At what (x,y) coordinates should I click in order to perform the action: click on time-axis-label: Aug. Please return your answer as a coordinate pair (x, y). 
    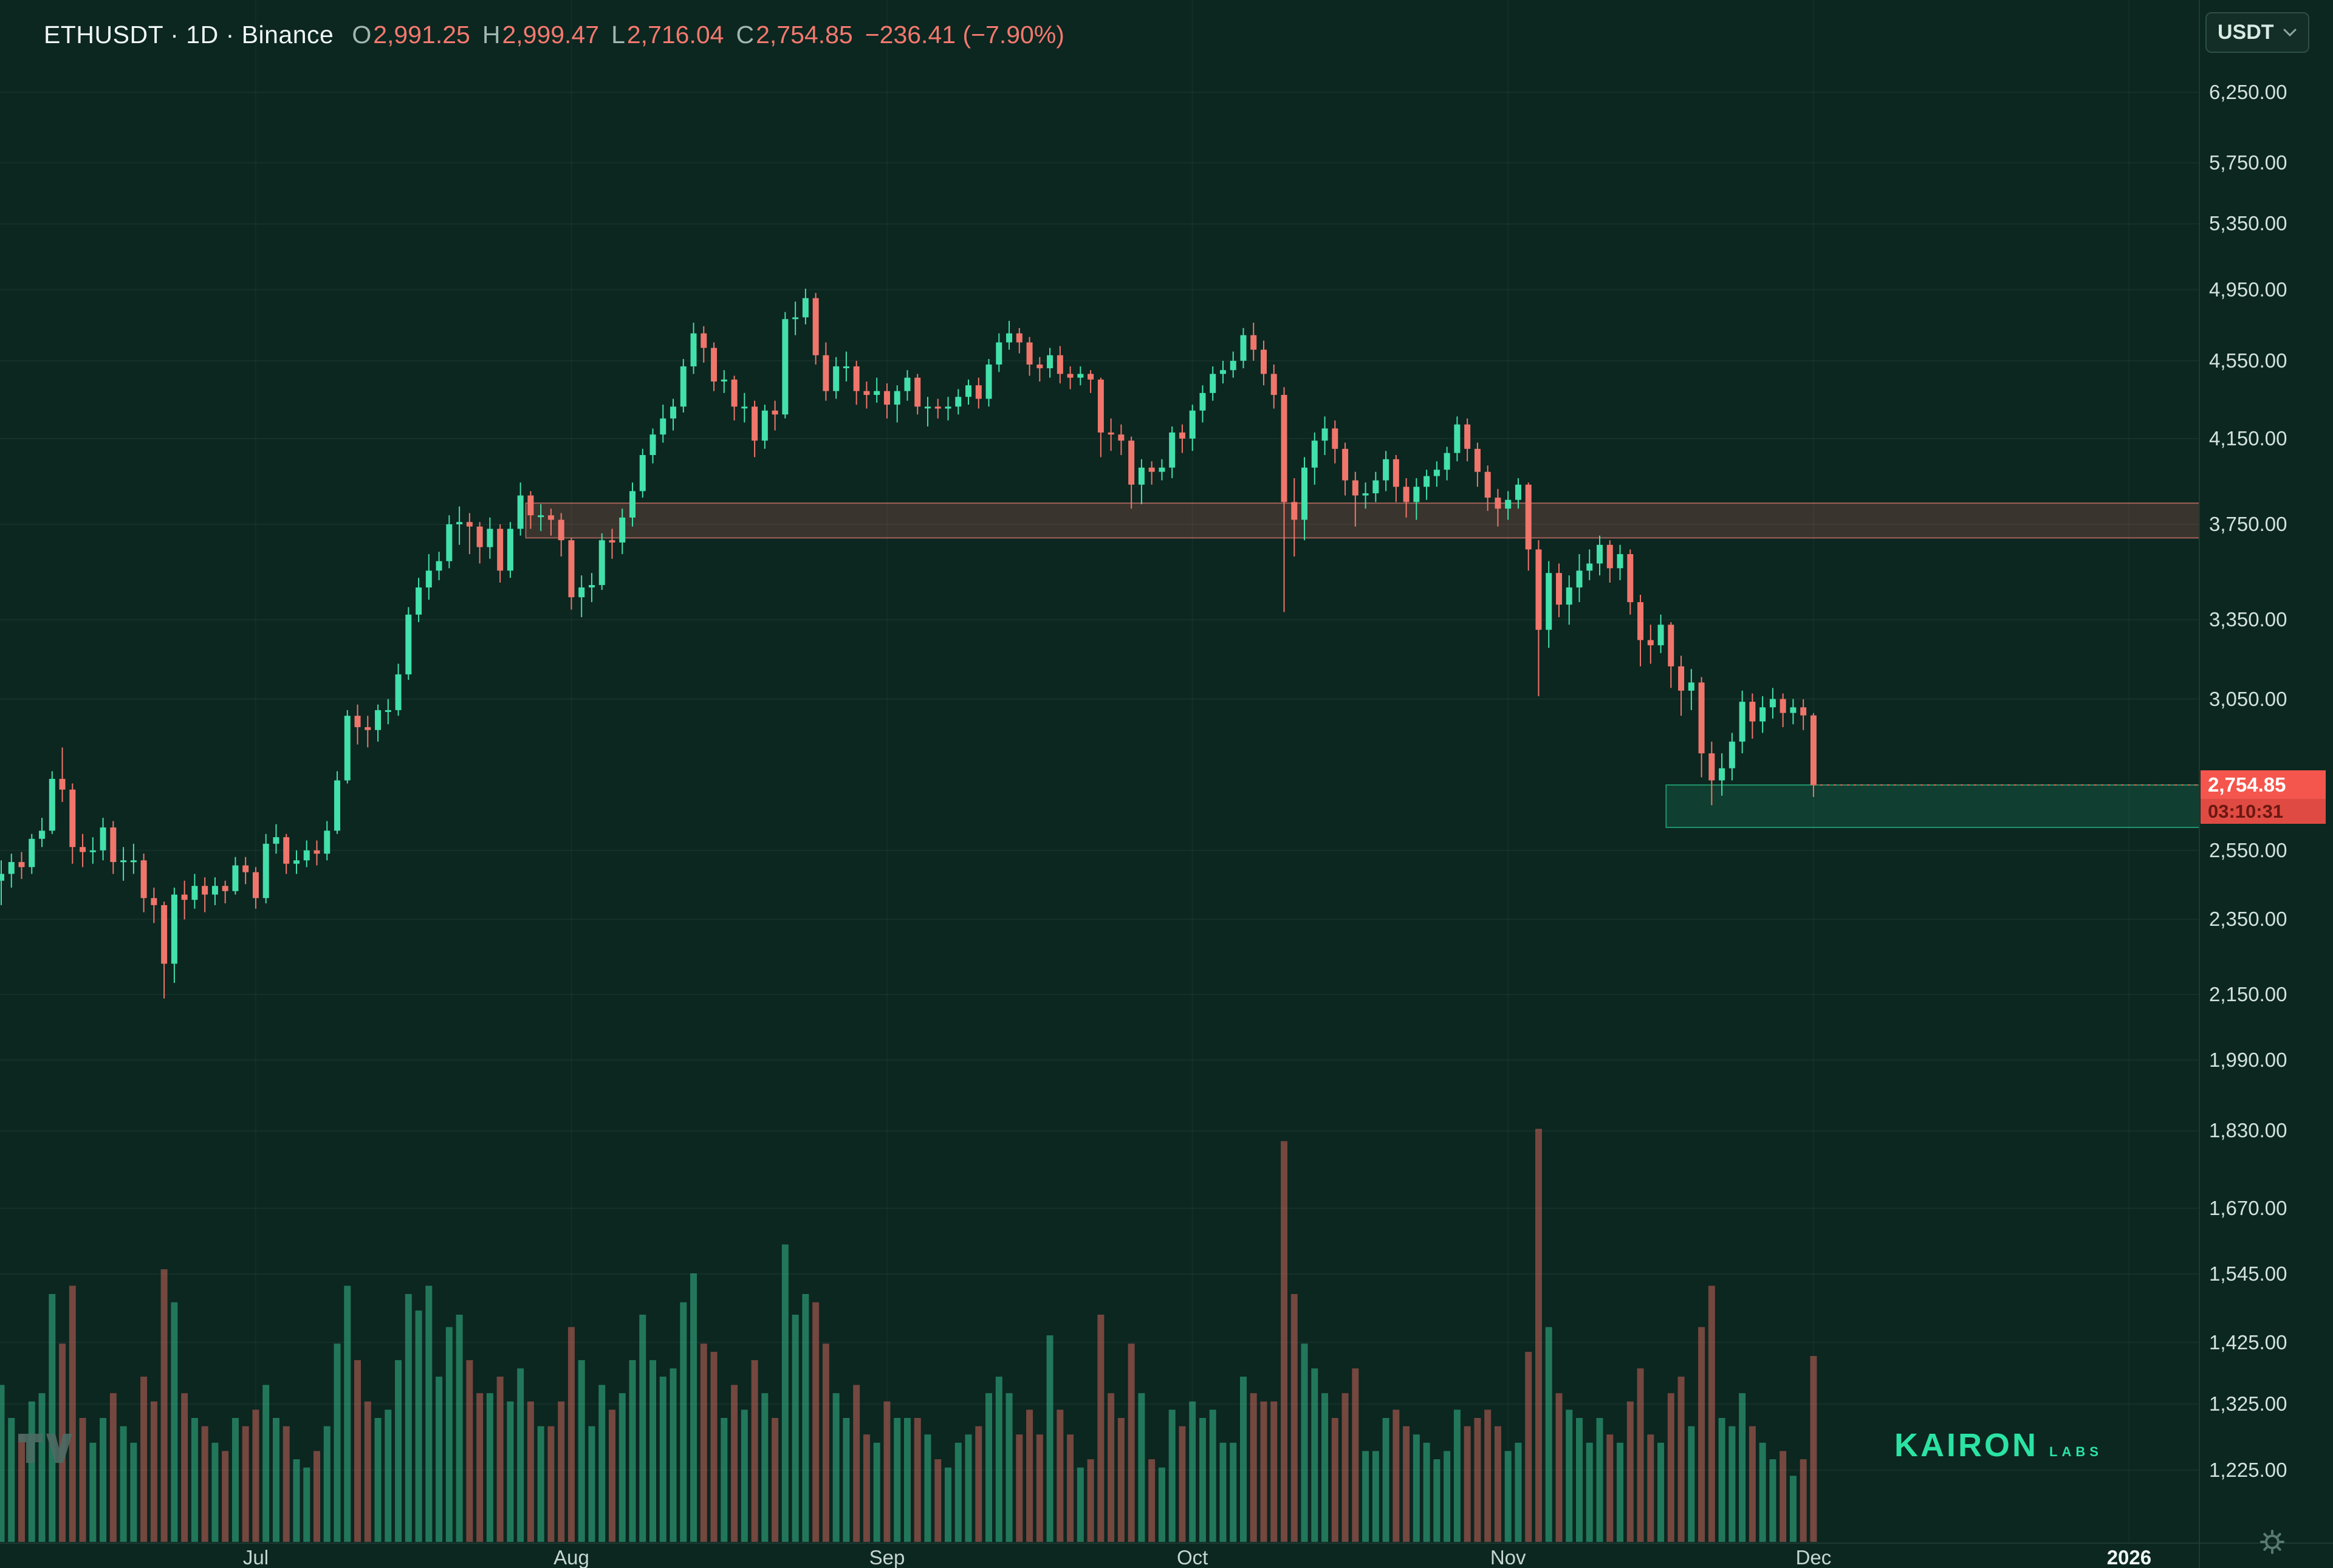
    Looking at the image, I should click on (571, 1557).